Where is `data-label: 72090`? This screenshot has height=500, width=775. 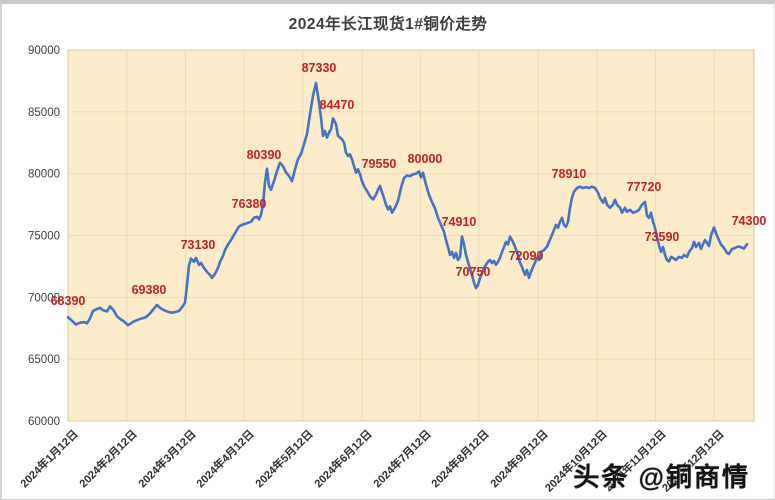 data-label: 72090 is located at coordinates (526, 256).